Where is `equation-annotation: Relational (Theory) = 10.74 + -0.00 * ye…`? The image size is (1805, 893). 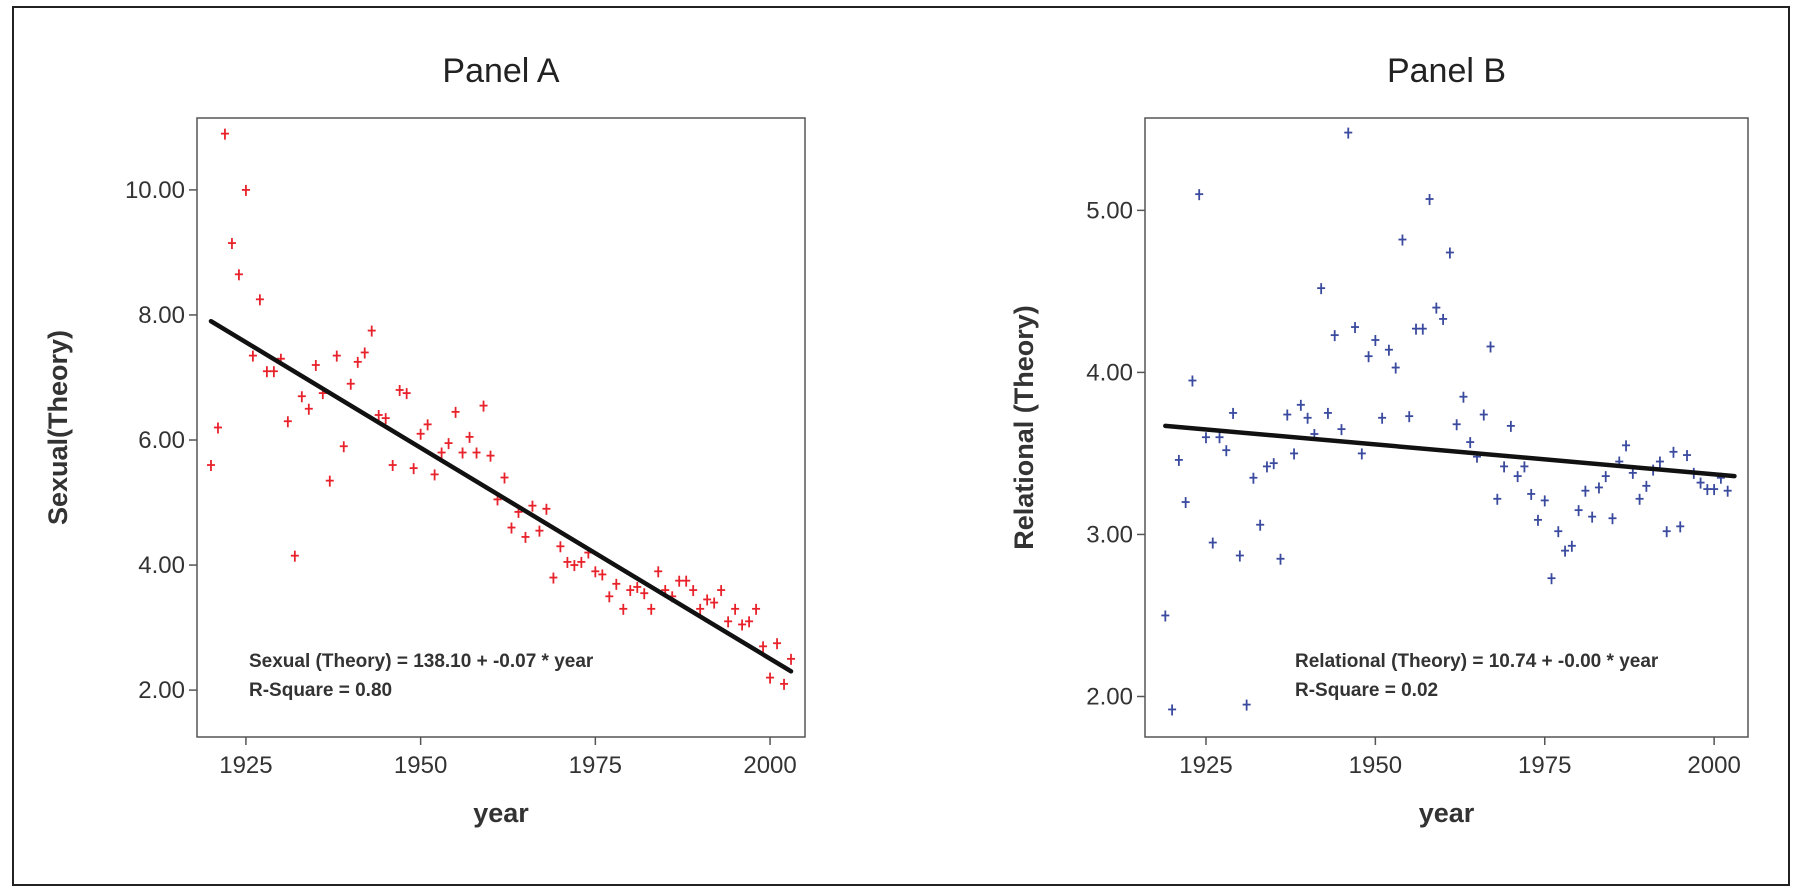 equation-annotation: Relational (Theory) = 10.74 + -0.00 * ye… is located at coordinates (1477, 661).